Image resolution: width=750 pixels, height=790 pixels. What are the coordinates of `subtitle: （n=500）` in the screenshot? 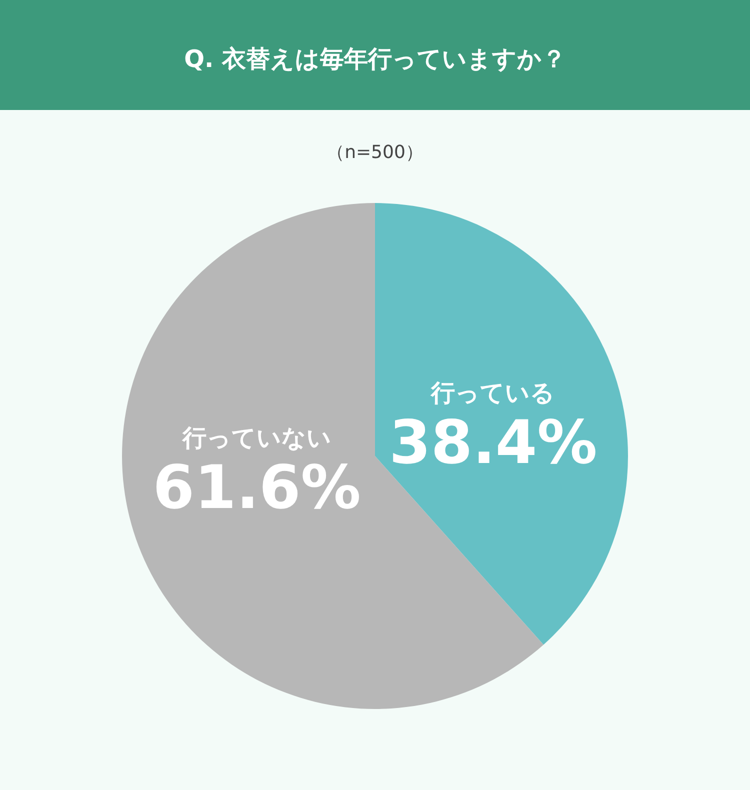 It's located at (375, 152).